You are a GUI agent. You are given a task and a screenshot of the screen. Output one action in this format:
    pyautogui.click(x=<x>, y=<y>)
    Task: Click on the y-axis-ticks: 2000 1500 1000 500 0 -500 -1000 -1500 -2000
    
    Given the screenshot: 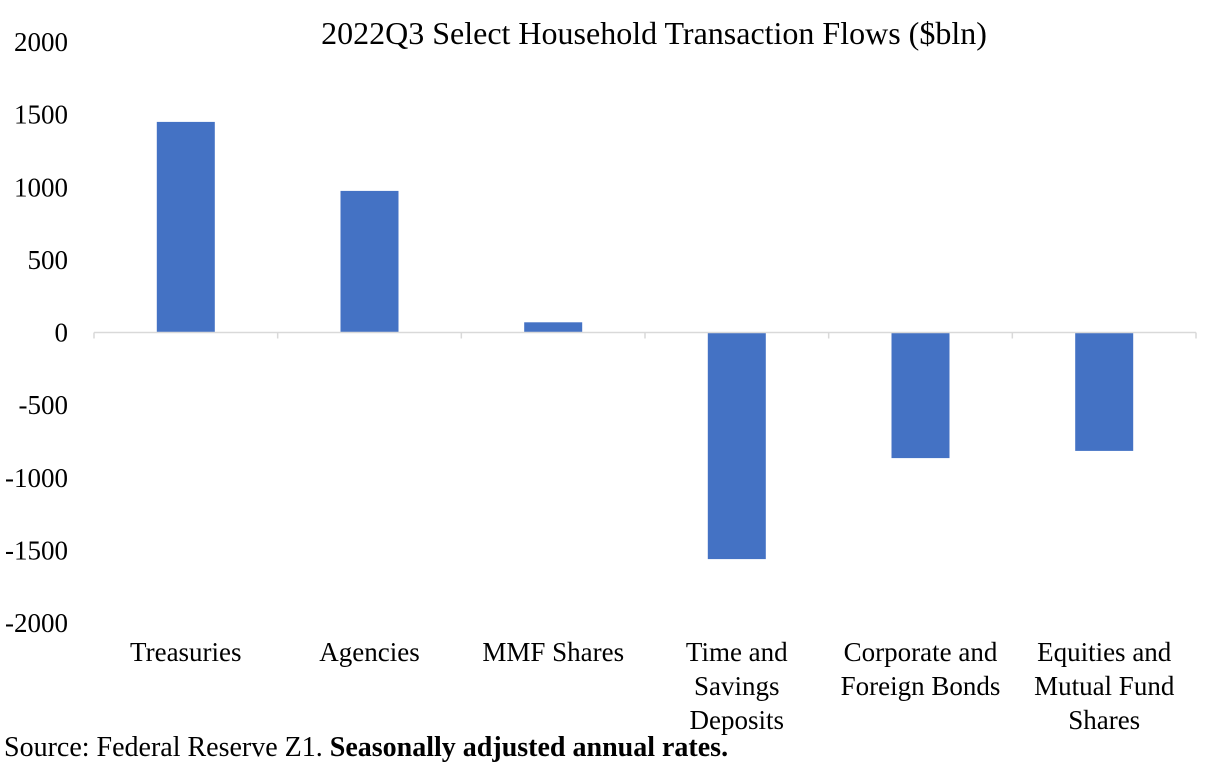 What is the action you would take?
    pyautogui.click(x=36, y=332)
    